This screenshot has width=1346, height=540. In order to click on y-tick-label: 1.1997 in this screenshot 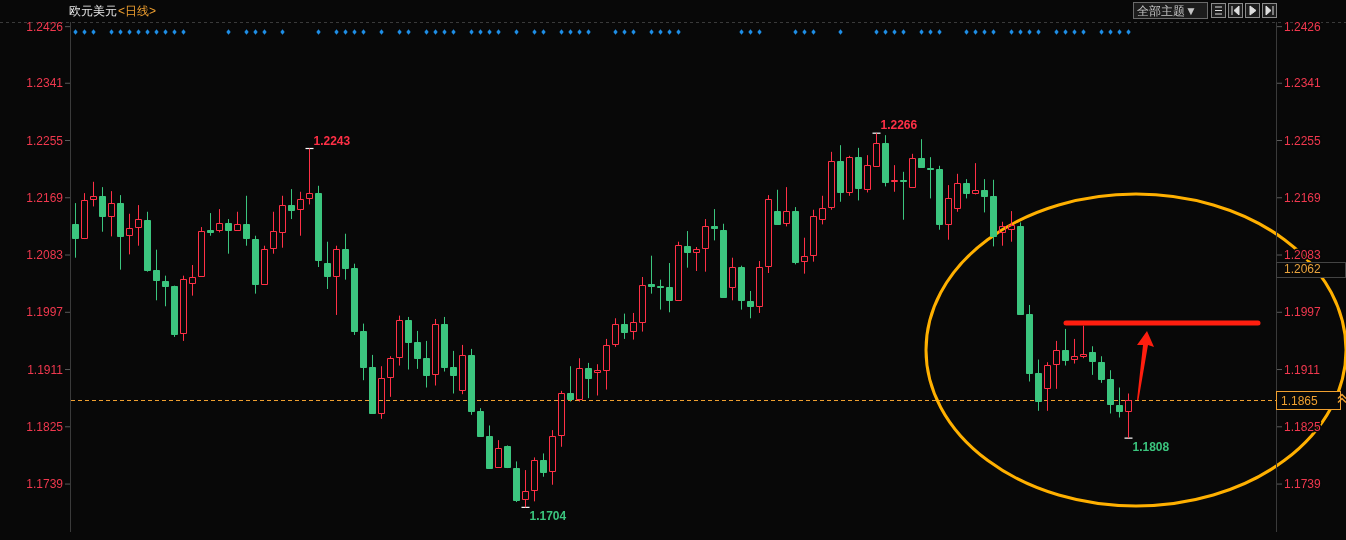, I will do `click(44, 312)`.